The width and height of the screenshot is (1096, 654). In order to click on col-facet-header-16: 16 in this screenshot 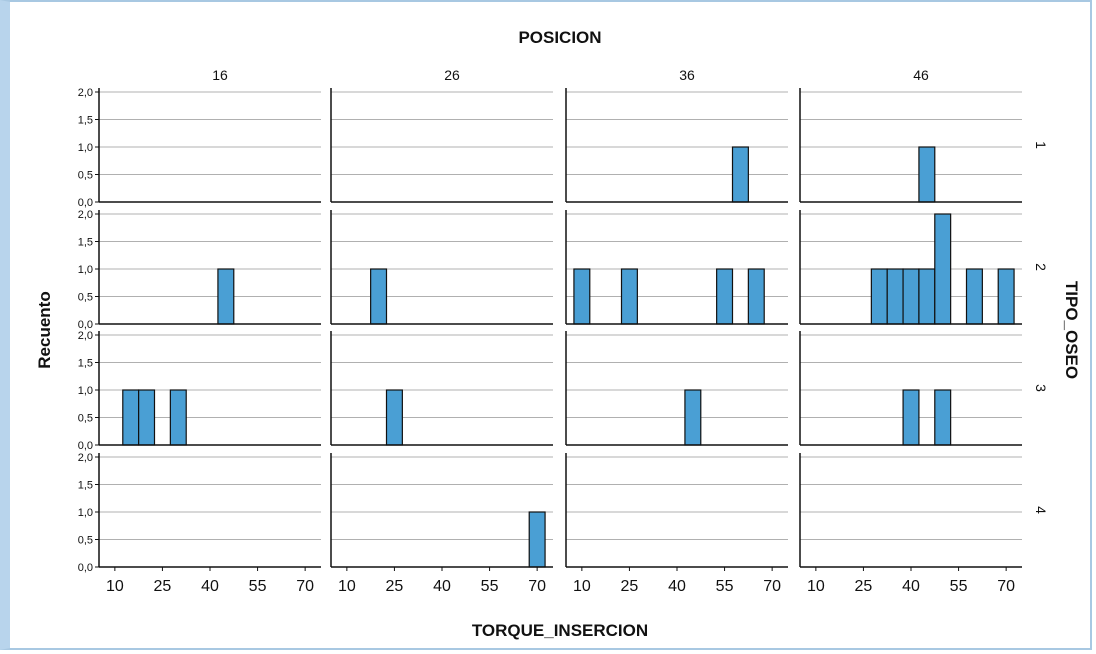, I will do `click(220, 75)`.